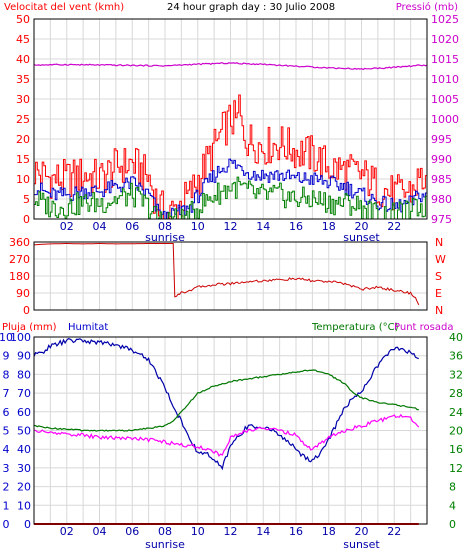  What do you see at coordinates (394, 531) in the screenshot?
I see `hum-x-tick-22: 22` at bounding box center [394, 531].